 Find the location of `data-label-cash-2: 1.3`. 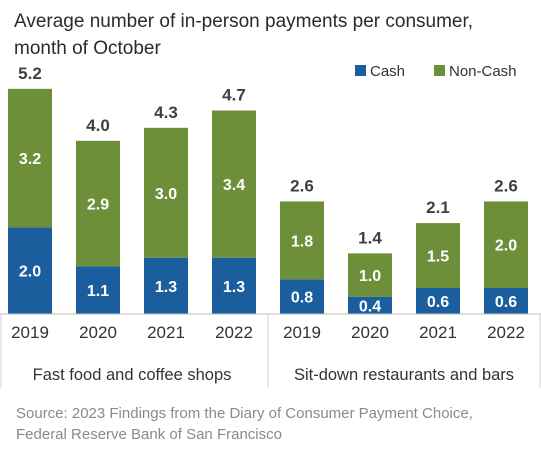

data-label-cash-2: 1.3 is located at coordinates (166, 287).